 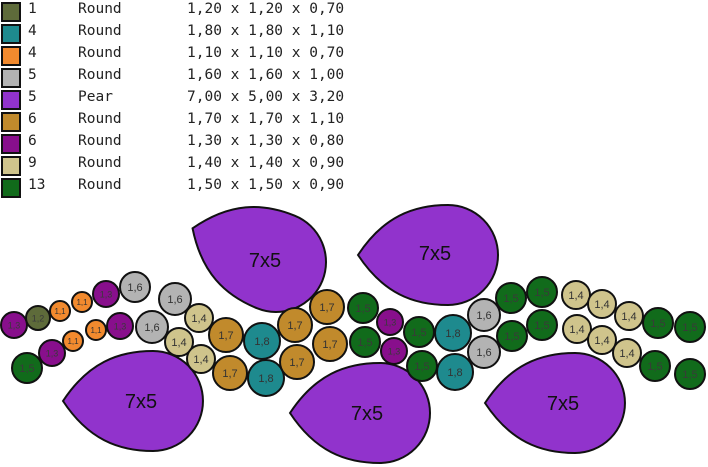 I want to click on stone-size-label: 1,2, so click(x=38, y=318).